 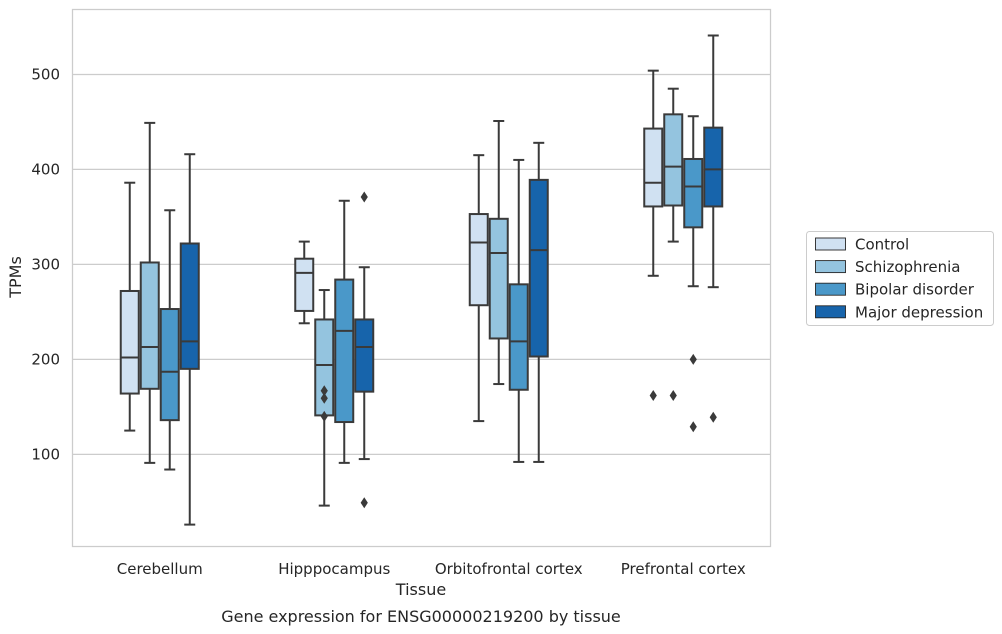 I want to click on y-tick-label: 100, so click(x=45, y=454).